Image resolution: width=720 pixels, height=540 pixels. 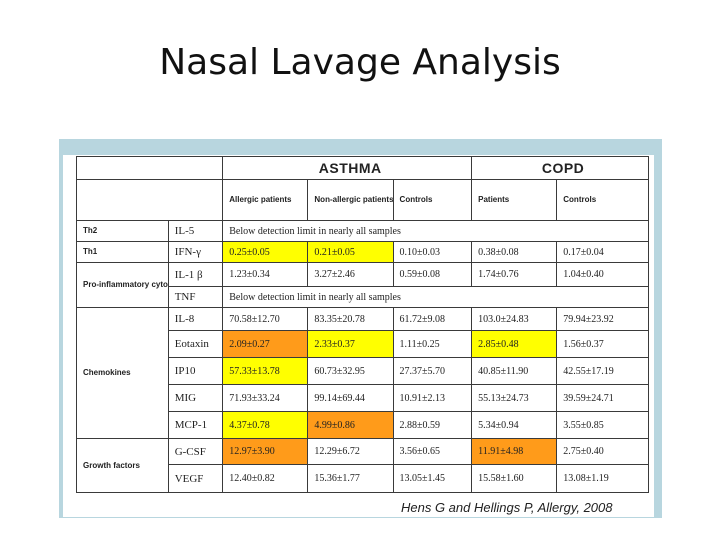 I want to click on value-cell: 42.55±17.19, so click(x=602, y=371).